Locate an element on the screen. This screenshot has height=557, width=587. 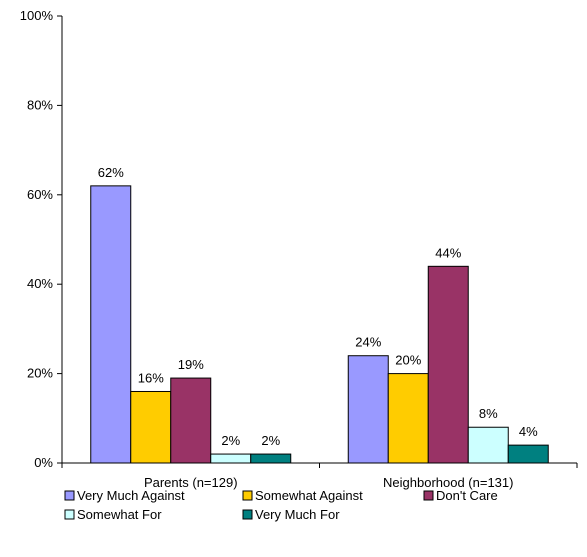
data-label: 24% is located at coordinates (368, 342).